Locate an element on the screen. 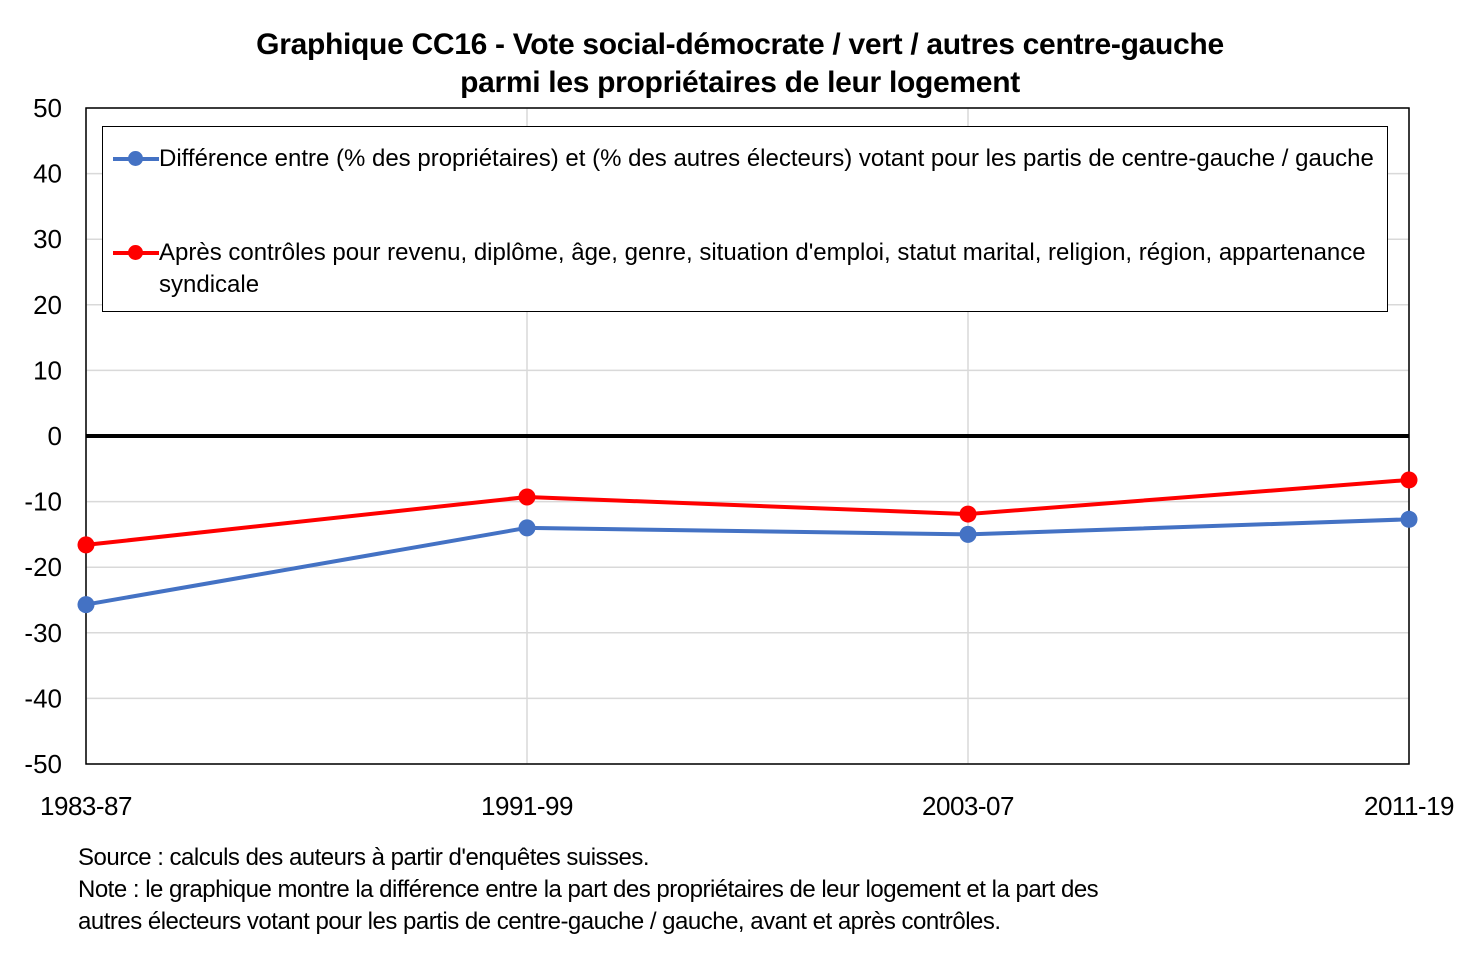 The width and height of the screenshot is (1480, 972). x-tick-label: 2003-07 is located at coordinates (968, 806).